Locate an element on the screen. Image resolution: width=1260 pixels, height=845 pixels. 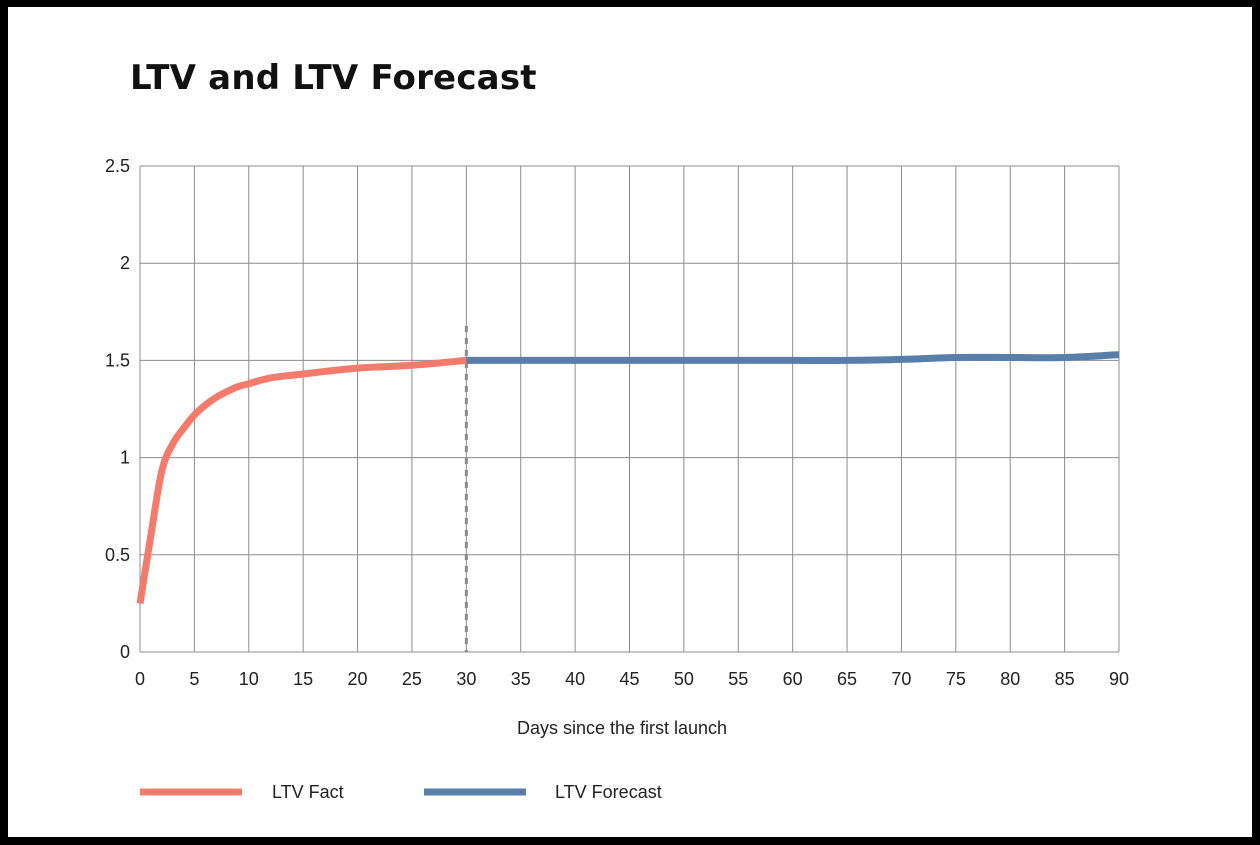
x-tick-label: 60 is located at coordinates (793, 679).